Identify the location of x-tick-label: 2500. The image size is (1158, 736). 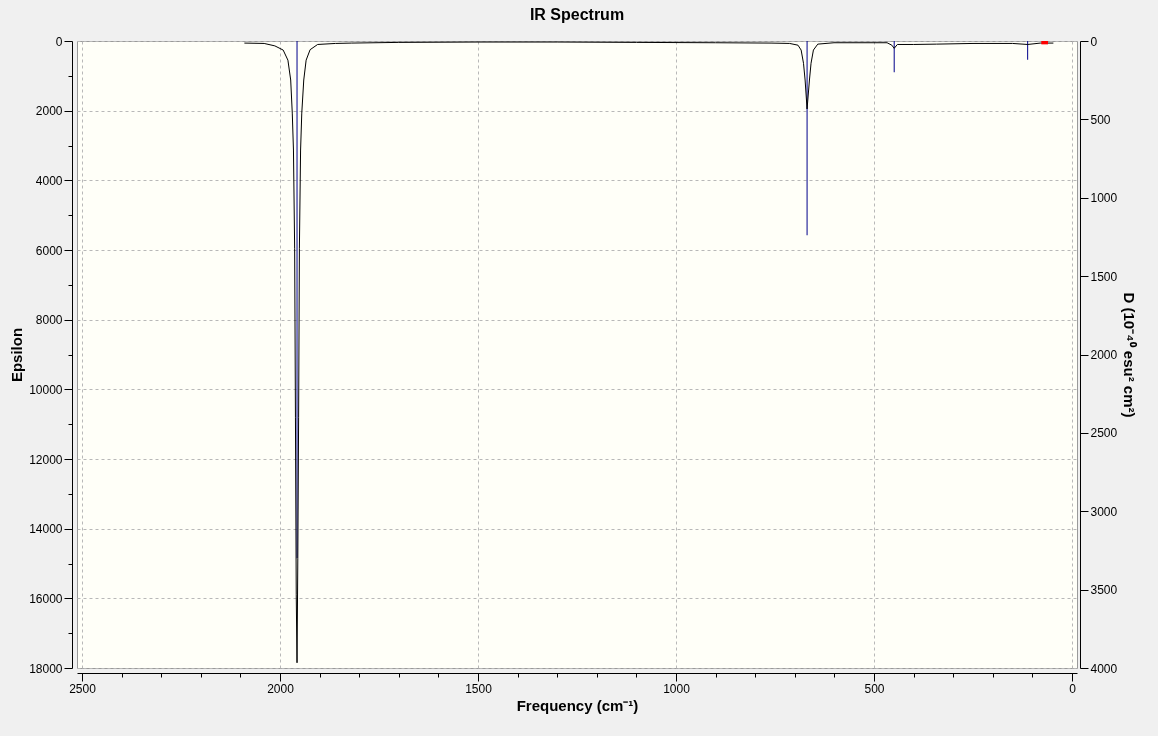
(83, 688).